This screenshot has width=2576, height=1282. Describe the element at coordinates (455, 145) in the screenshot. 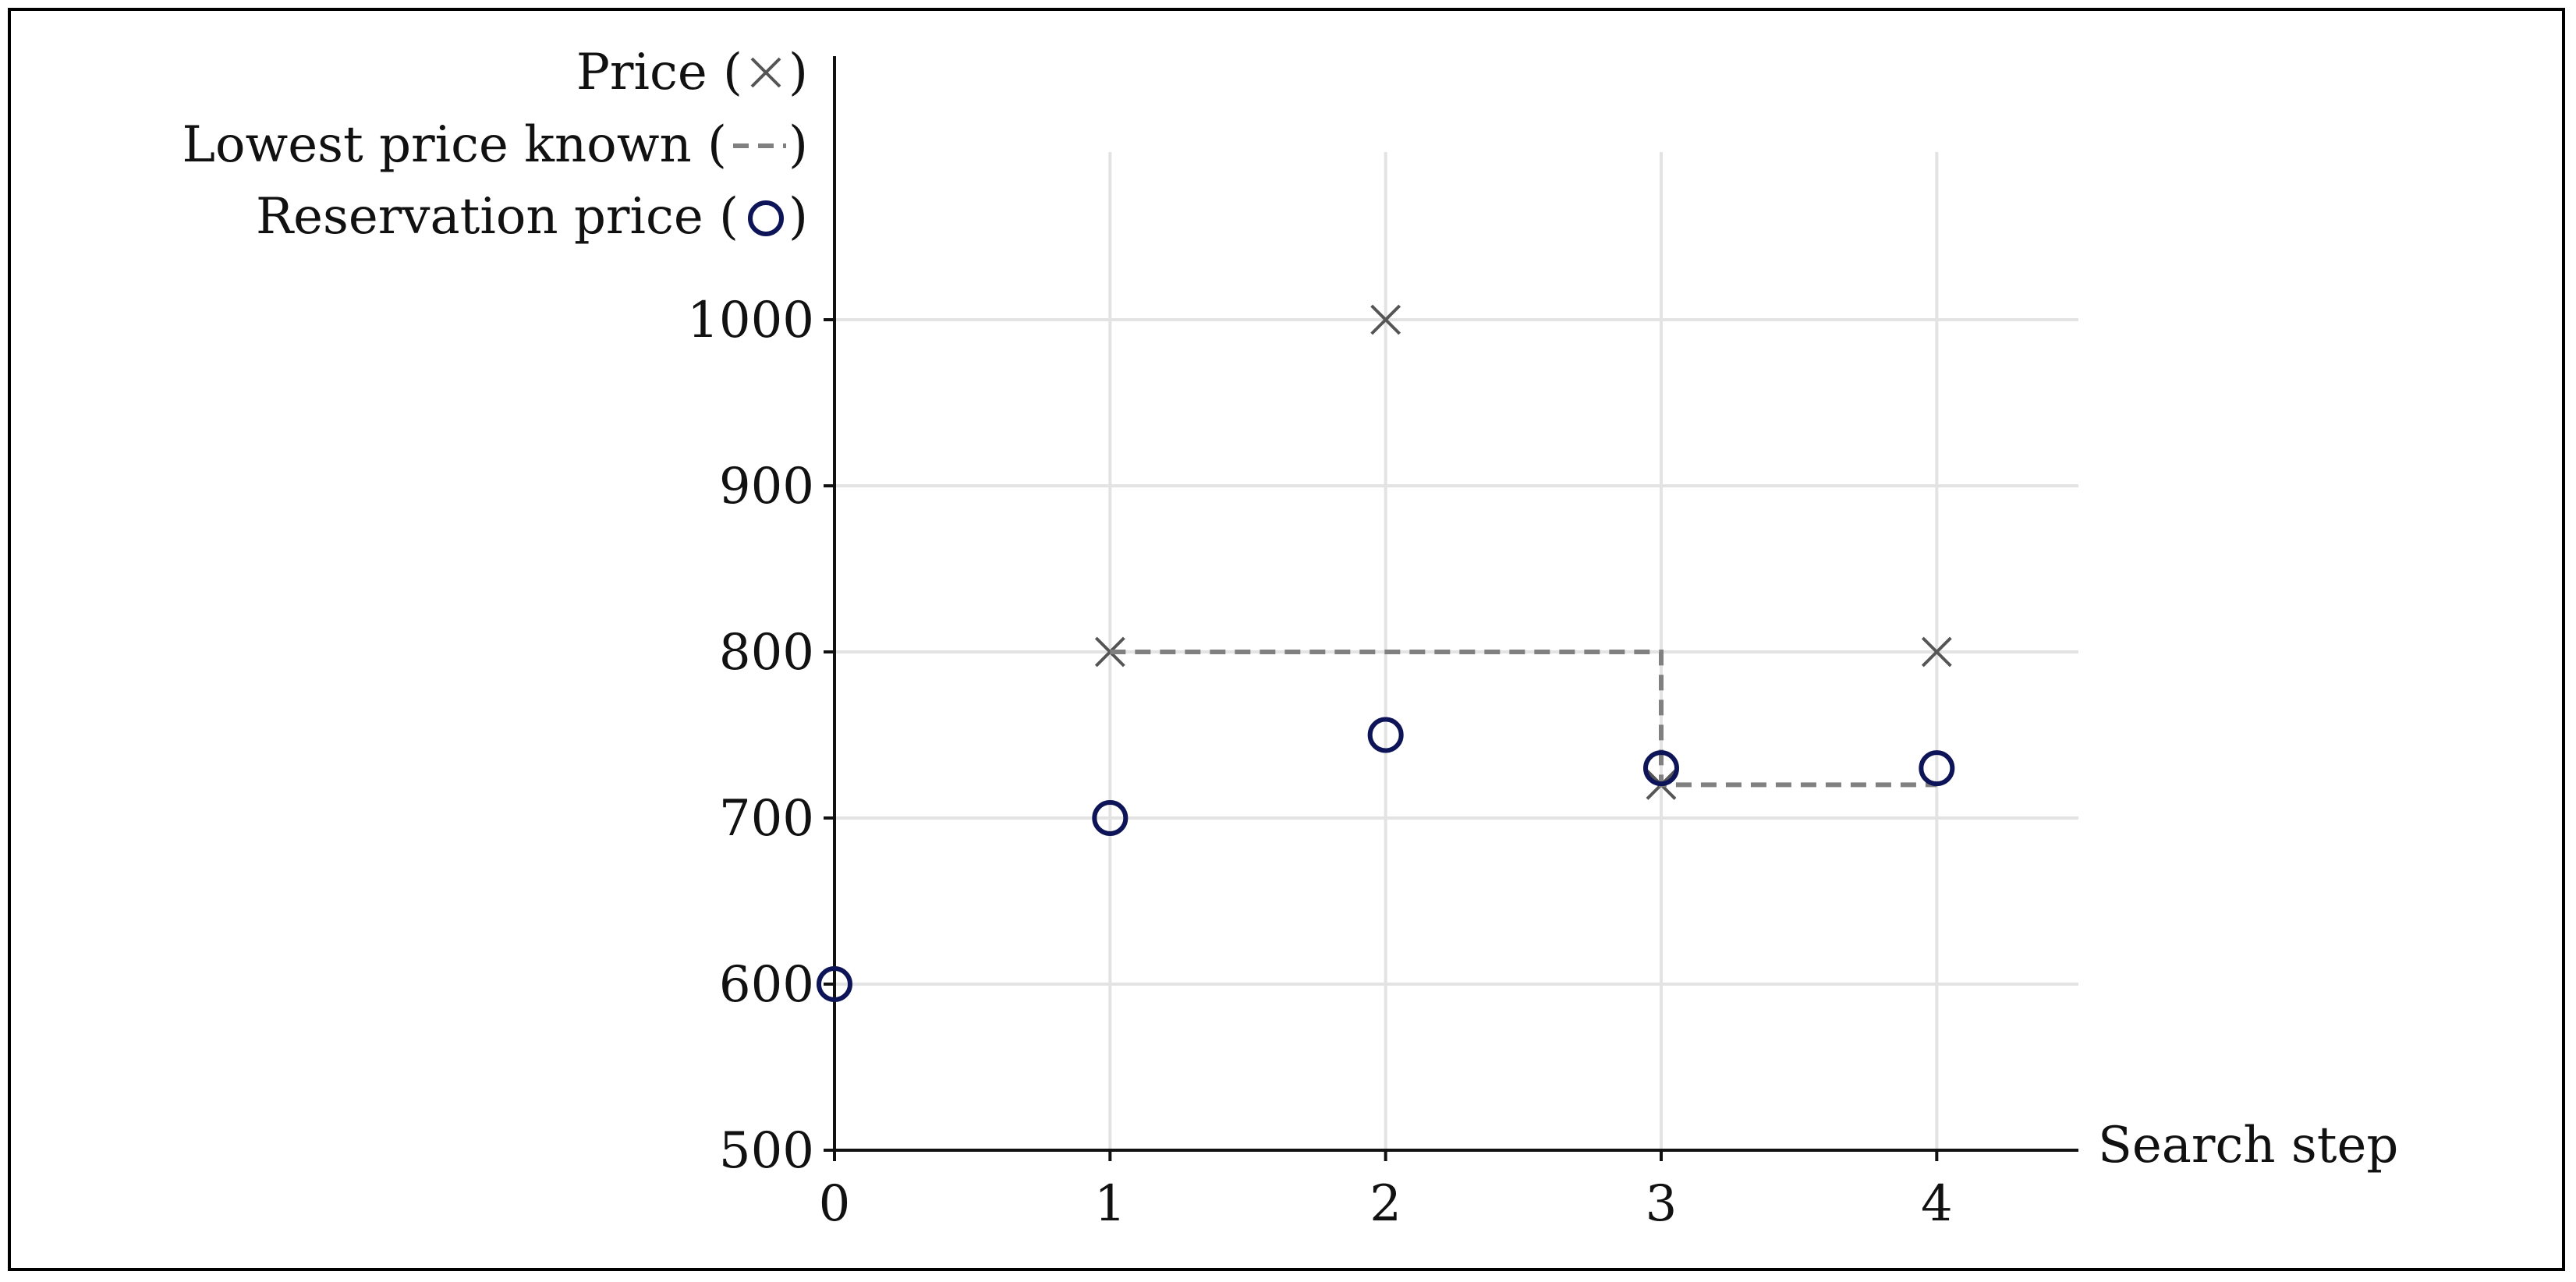

I see `legend-lowest-label: Lowest price known (` at that location.